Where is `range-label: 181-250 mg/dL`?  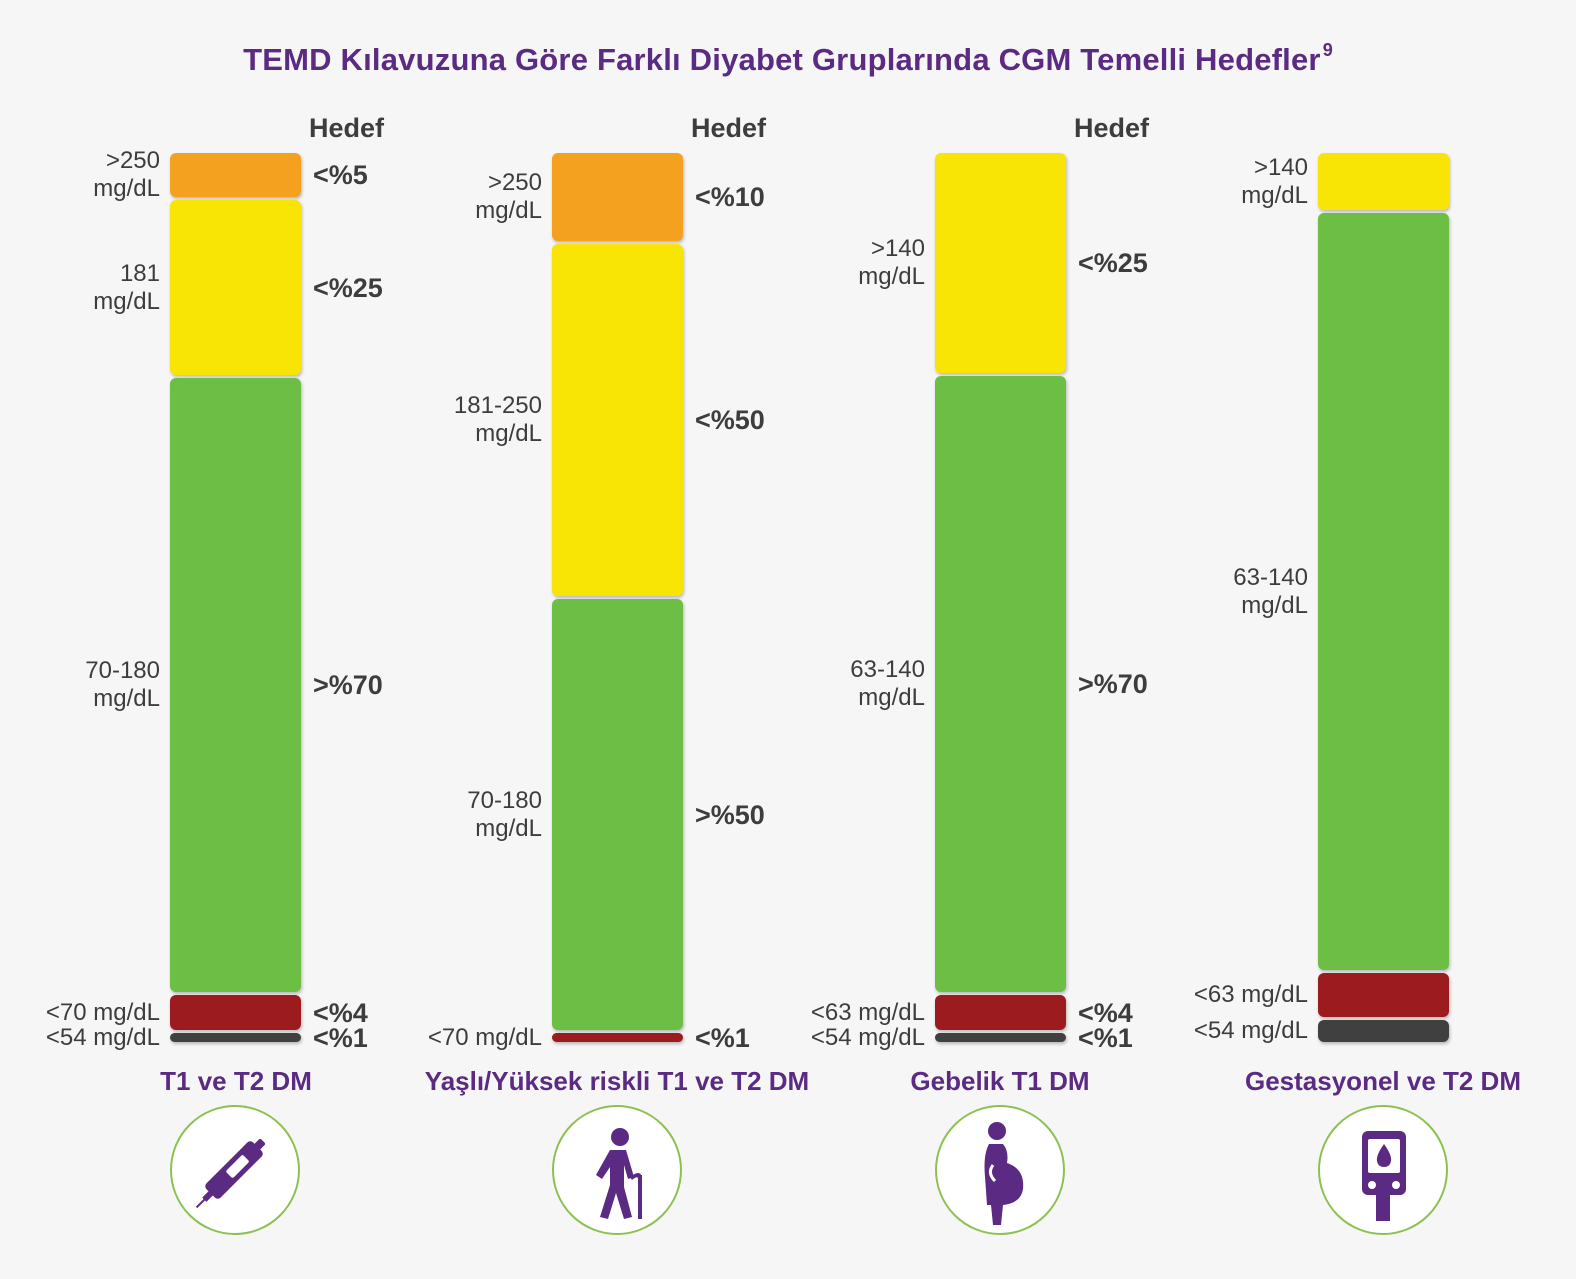
range-label: 181-250 mg/dL is located at coordinates (497, 419).